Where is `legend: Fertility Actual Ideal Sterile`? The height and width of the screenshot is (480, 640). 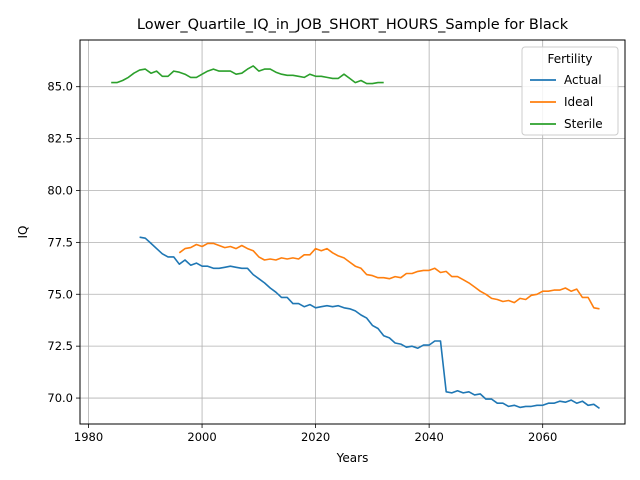
legend: Fertility Actual Ideal Sterile is located at coordinates (570, 91).